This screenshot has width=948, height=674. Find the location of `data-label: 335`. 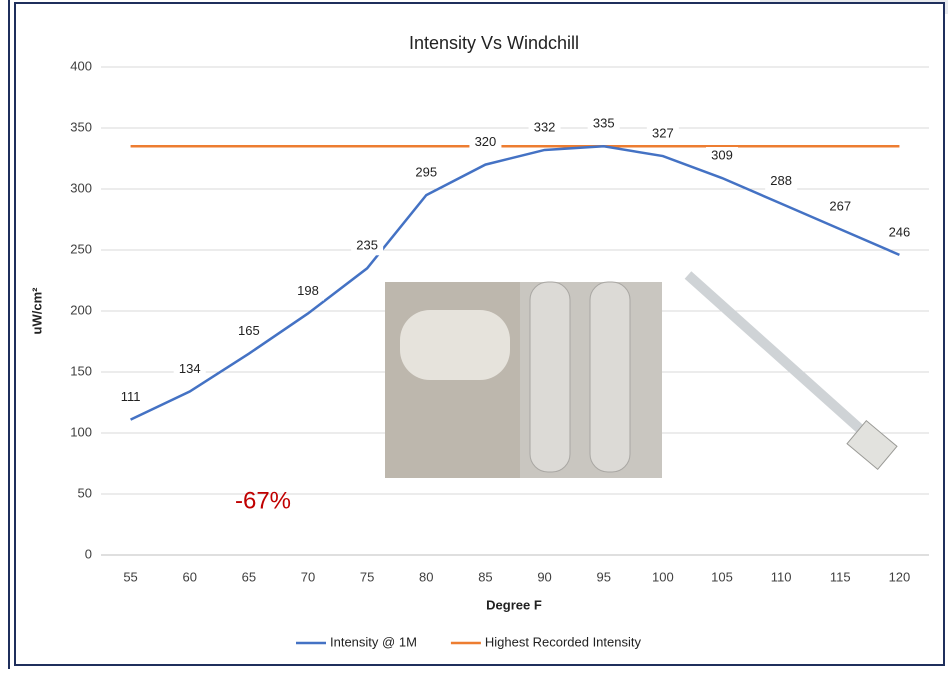

data-label: 335 is located at coordinates (604, 123).